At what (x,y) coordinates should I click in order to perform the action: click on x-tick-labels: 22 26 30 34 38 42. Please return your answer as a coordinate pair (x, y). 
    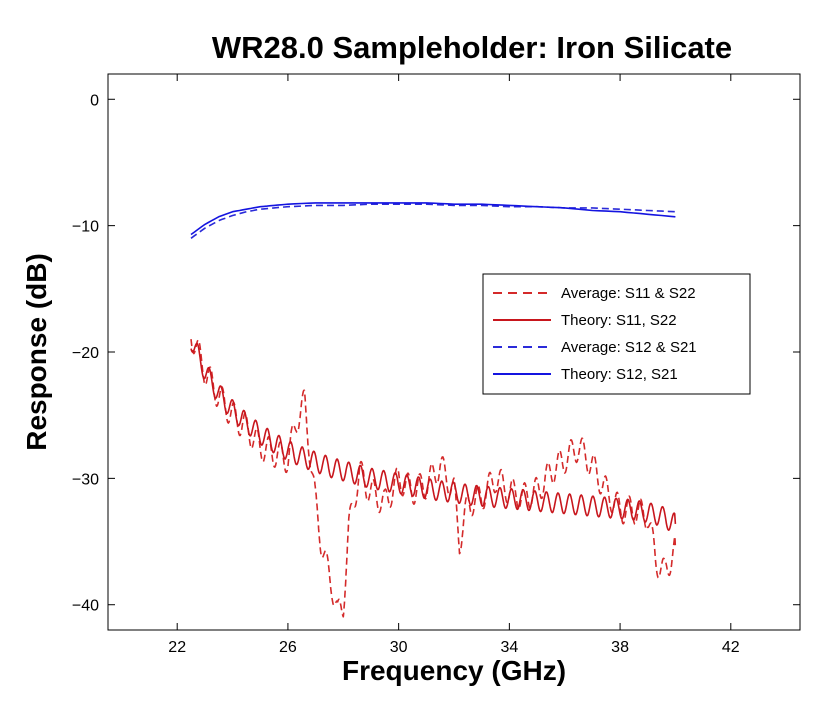
    Looking at the image, I should click on (453, 647).